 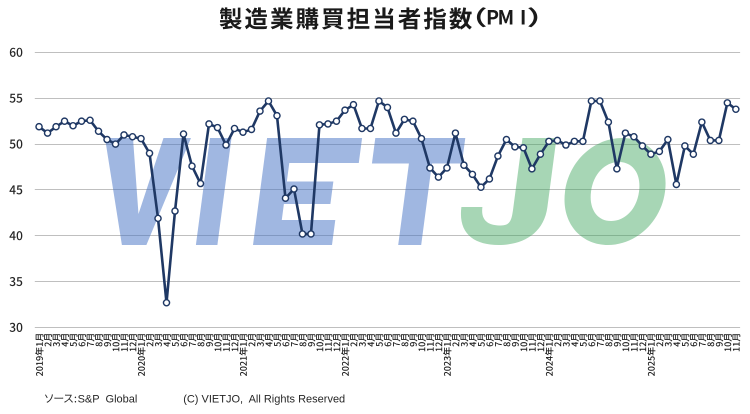 What do you see at coordinates (108, 399) in the screenshot?
I see `svg-text: S&P Global` at bounding box center [108, 399].